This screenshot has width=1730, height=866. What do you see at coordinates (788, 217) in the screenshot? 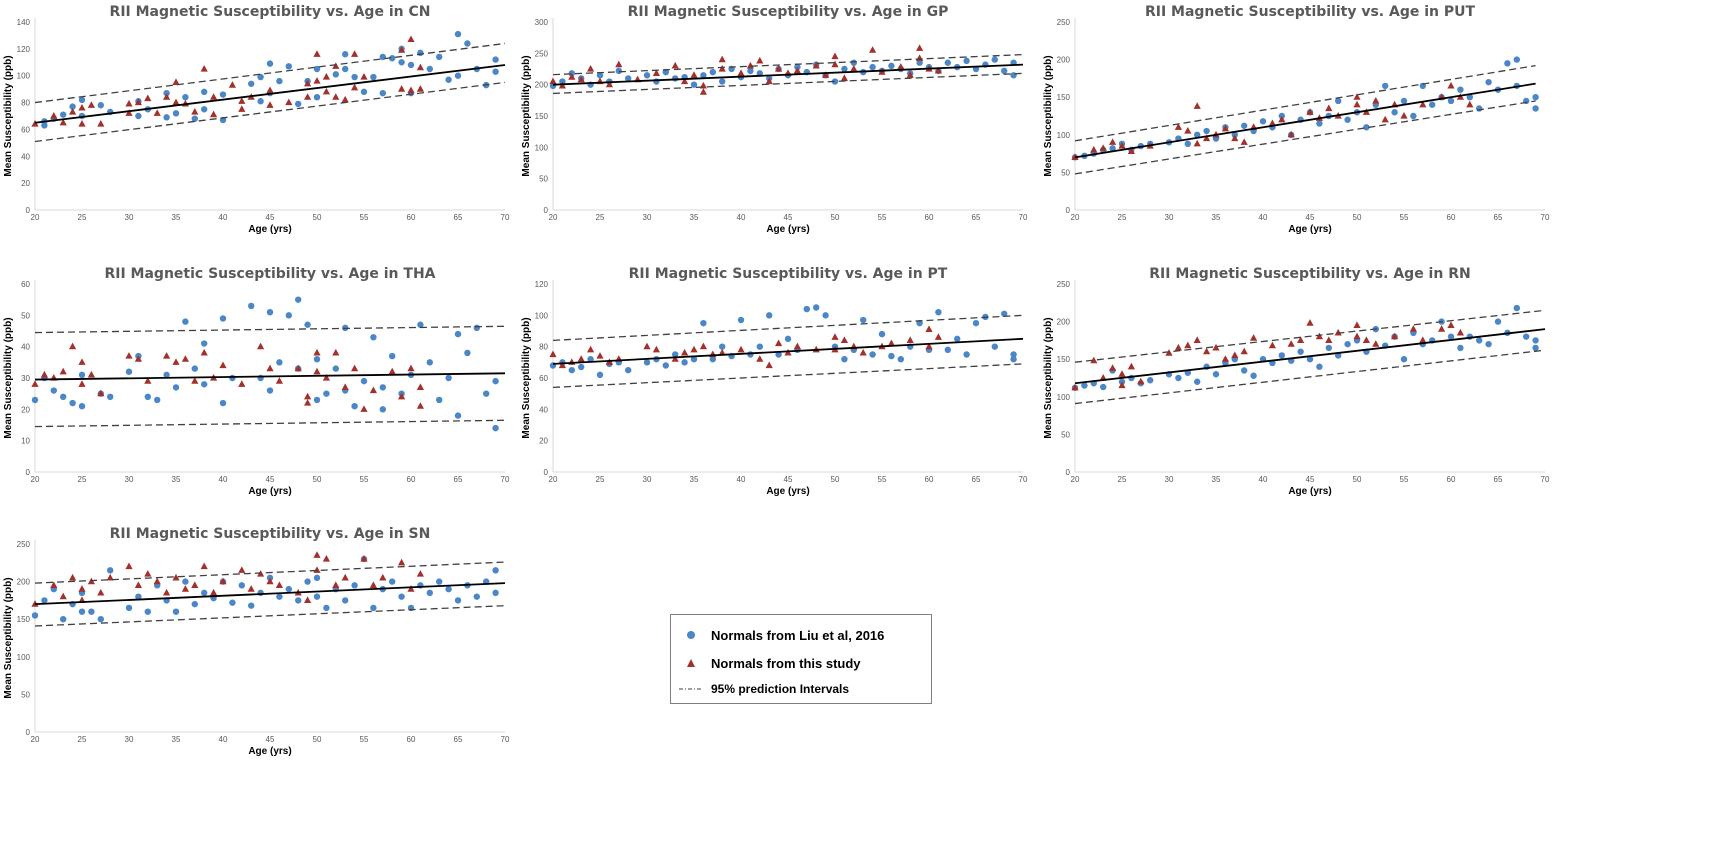
I see `x-tick-label: 45` at bounding box center [788, 217].